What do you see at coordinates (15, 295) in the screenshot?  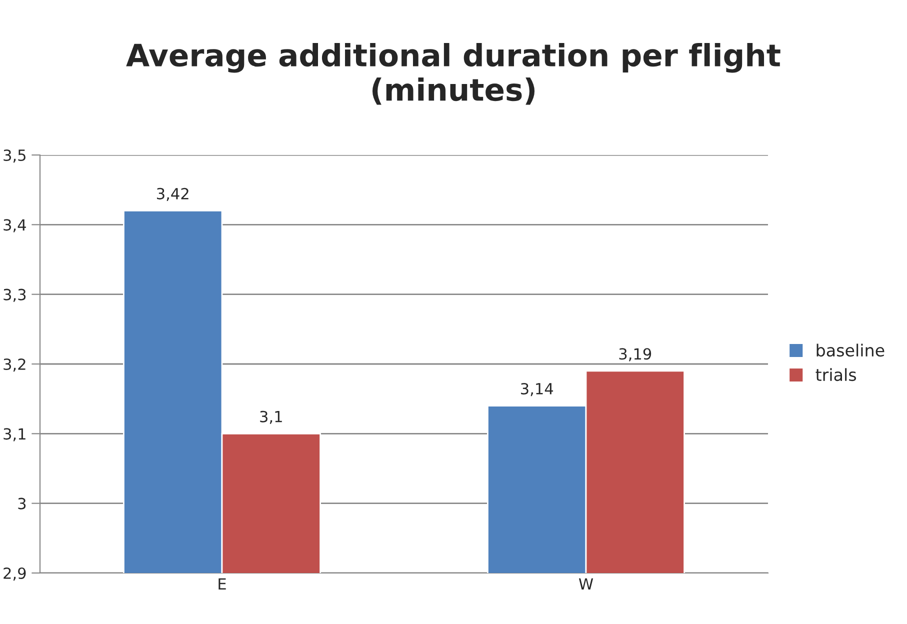 I see `y-tick-label: 3,3` at bounding box center [15, 295].